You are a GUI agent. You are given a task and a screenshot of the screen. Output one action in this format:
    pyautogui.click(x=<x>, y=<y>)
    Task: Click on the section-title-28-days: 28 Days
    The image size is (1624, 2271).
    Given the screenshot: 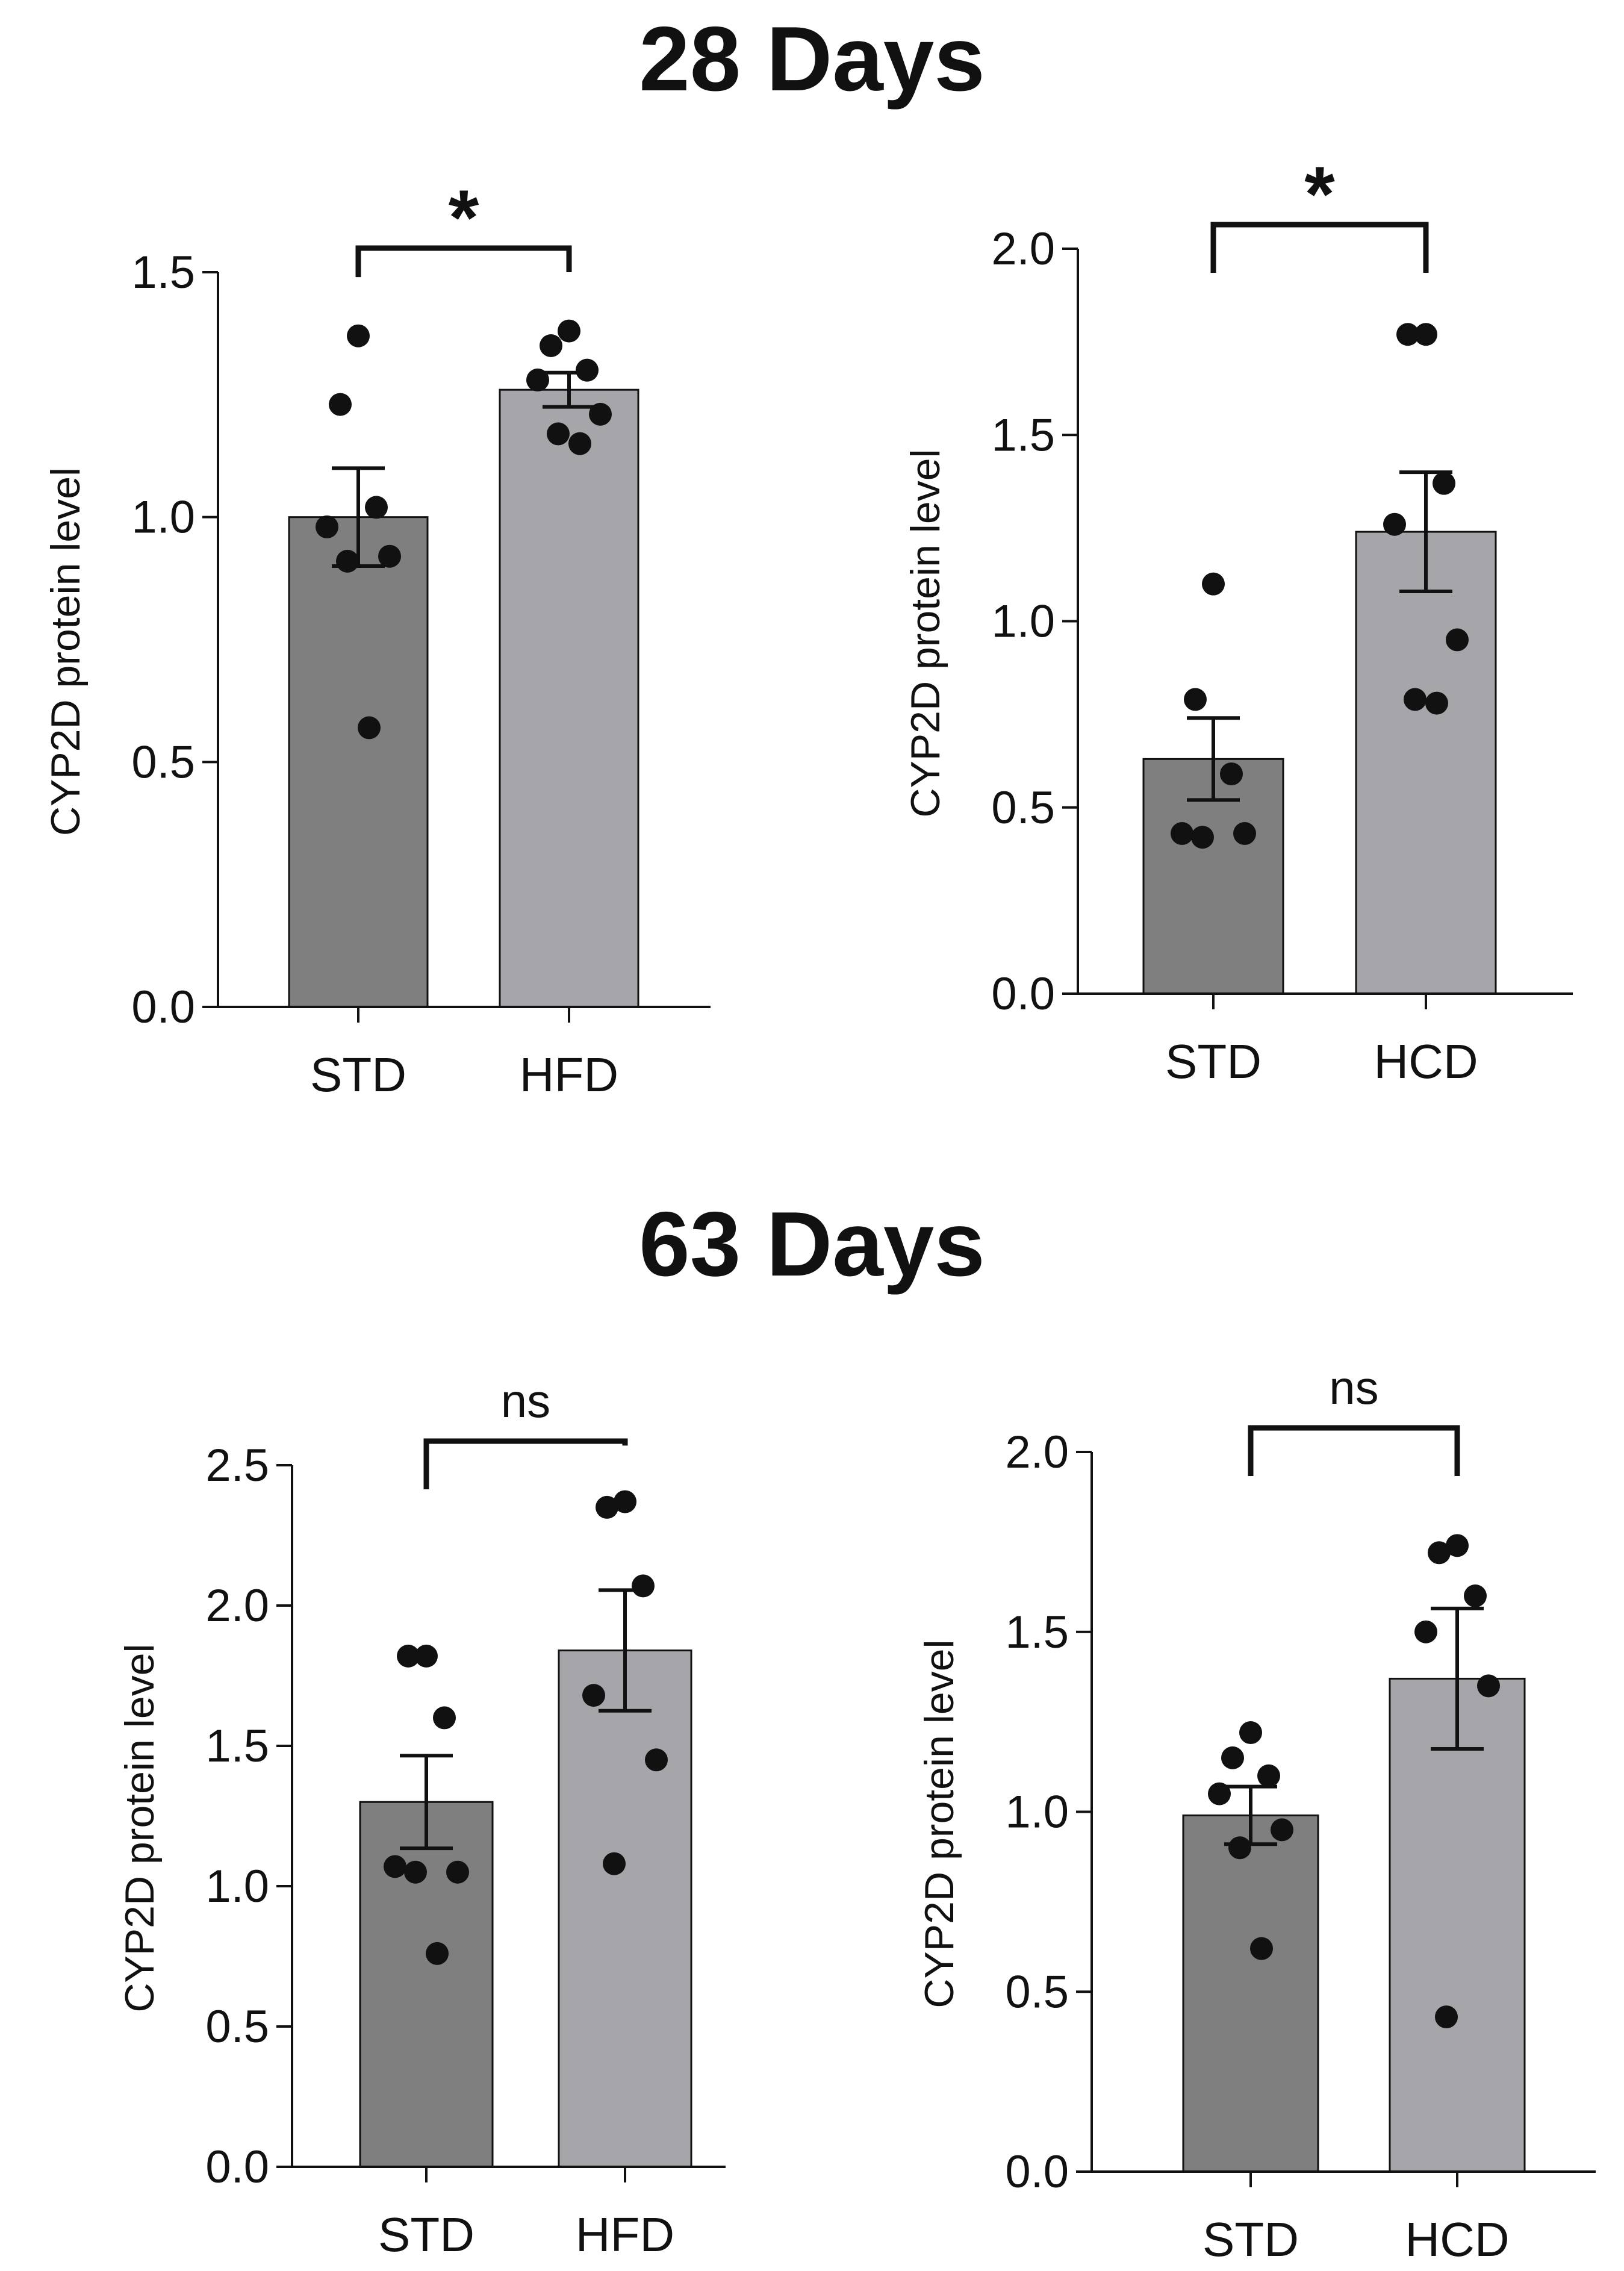 What is the action you would take?
    pyautogui.click(x=812, y=59)
    